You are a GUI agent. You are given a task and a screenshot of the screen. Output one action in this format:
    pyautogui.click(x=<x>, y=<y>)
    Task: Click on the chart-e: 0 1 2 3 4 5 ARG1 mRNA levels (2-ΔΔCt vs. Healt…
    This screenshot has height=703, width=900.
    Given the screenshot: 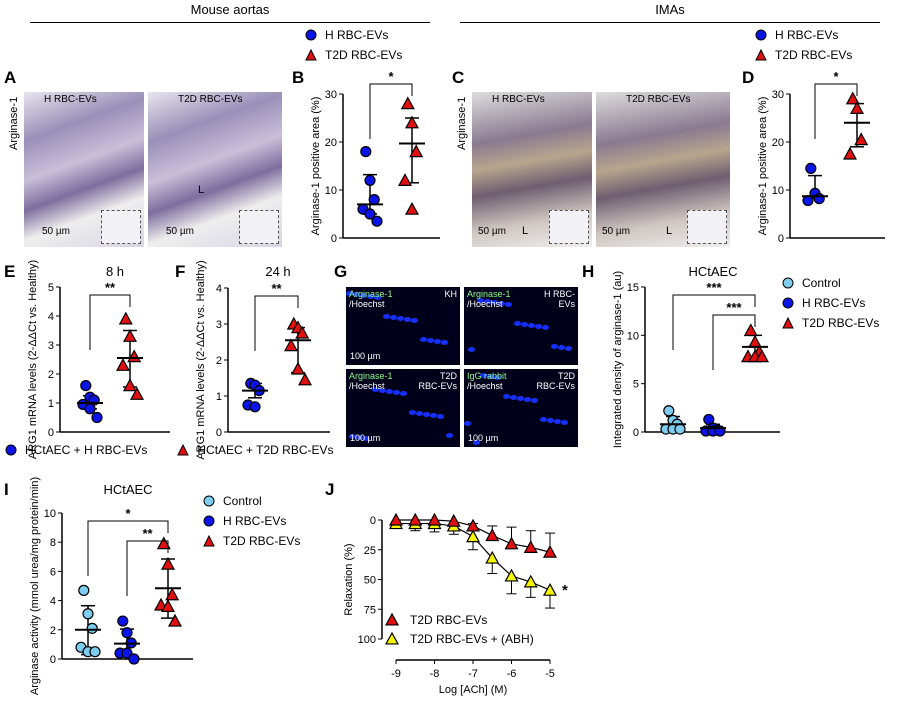 What is the action you would take?
    pyautogui.click(x=98, y=359)
    